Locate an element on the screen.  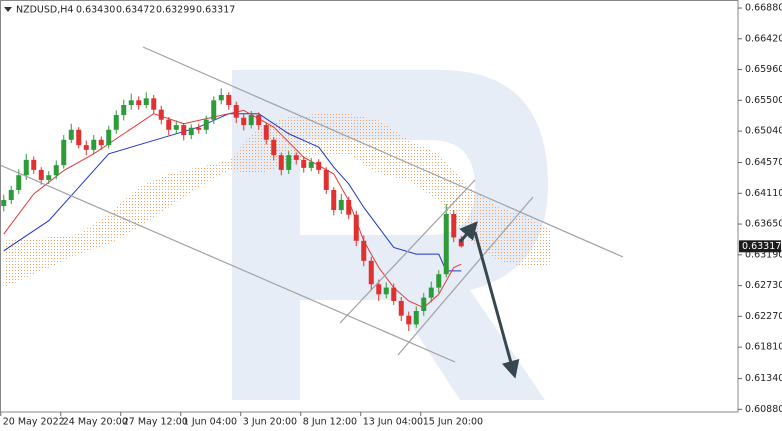
symbol: NZDUSD,H4 is located at coordinates (44, 10).